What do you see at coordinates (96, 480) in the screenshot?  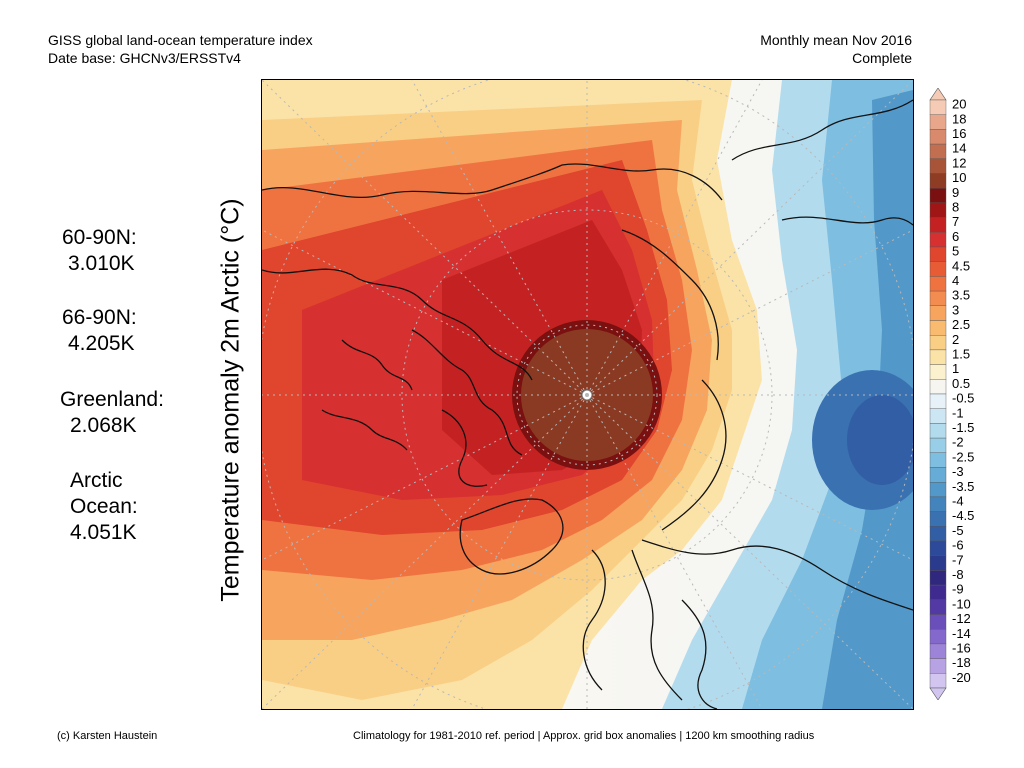 I see `stat-region: Arctic` at bounding box center [96, 480].